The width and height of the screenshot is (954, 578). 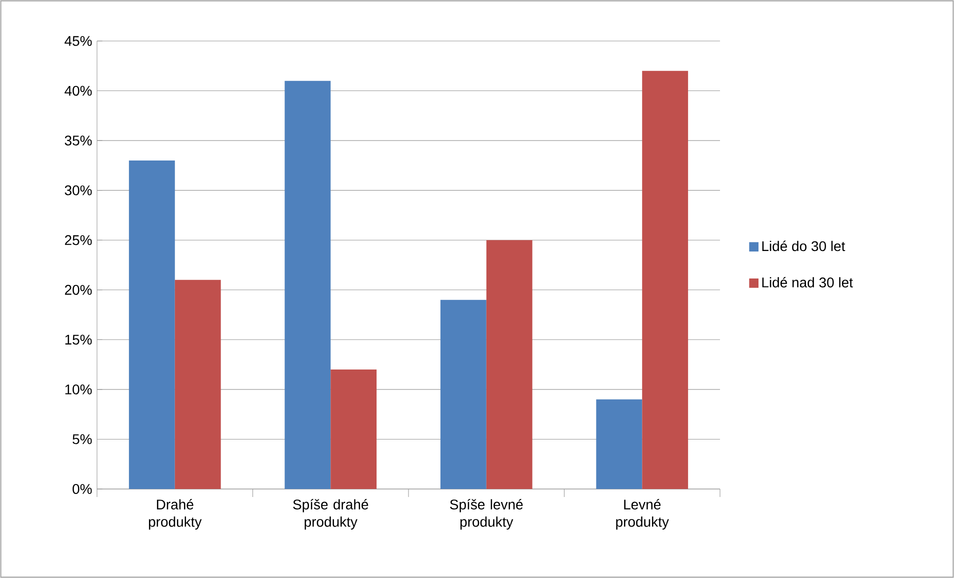 I want to click on x-tick-label: Levné produkty, so click(x=642, y=514).